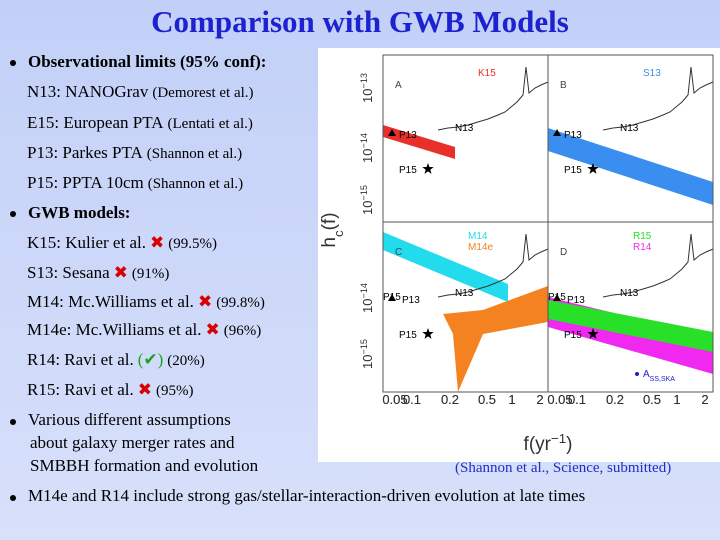  I want to click on bullet: Observational limits (95% conf):, so click(147, 62).